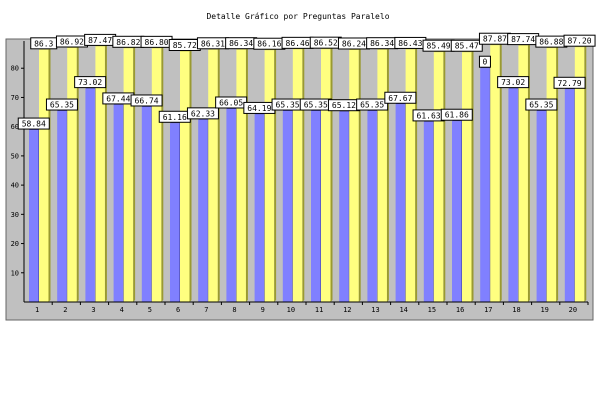 This screenshot has height=405, width=600. I want to click on data-label: 61.86, so click(457, 115).